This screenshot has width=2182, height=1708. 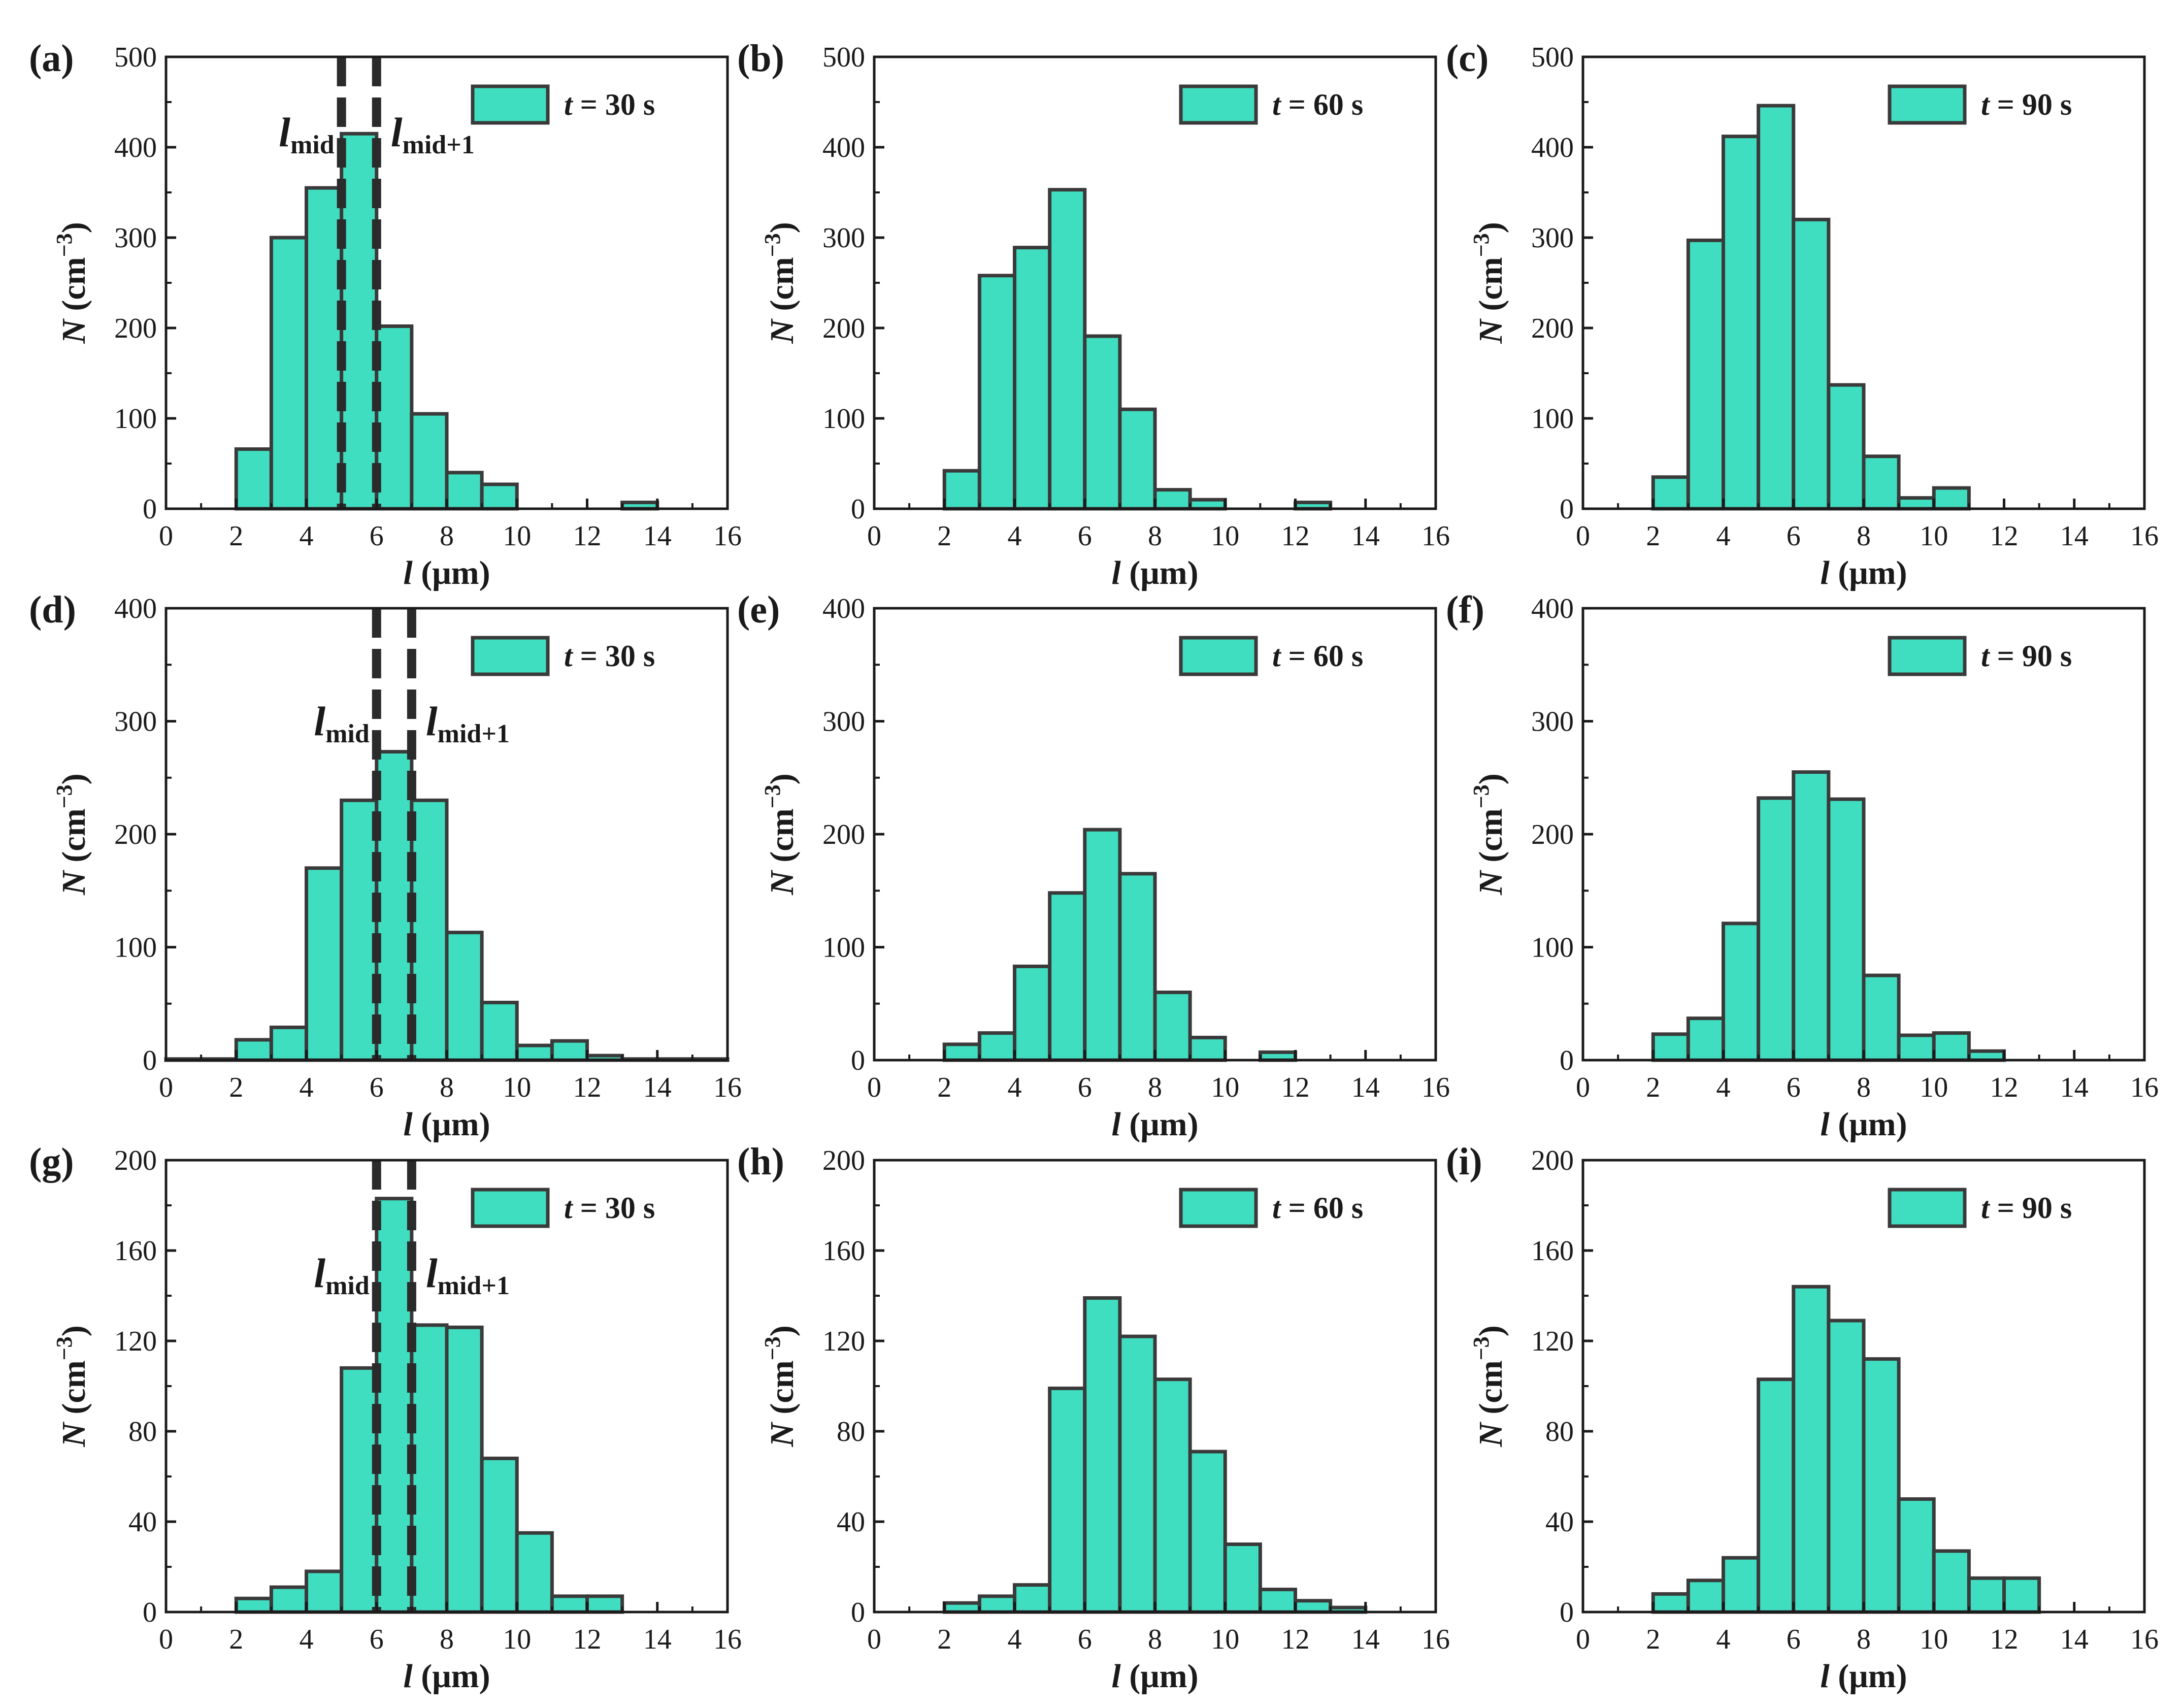 What do you see at coordinates (135, 1342) in the screenshot?
I see `y-tick-label: 120` at bounding box center [135, 1342].